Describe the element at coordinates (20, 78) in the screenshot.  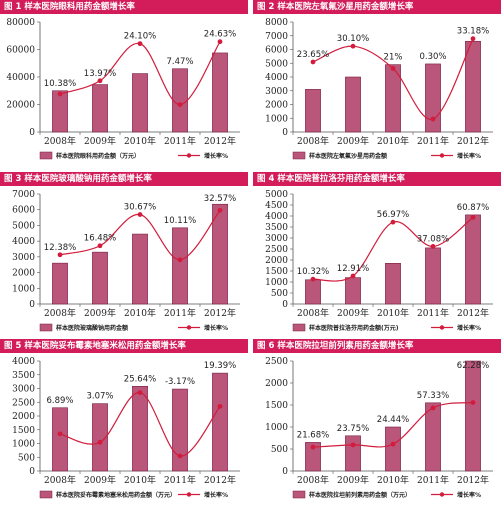
I see `y-tick-label: 40000` at that location.